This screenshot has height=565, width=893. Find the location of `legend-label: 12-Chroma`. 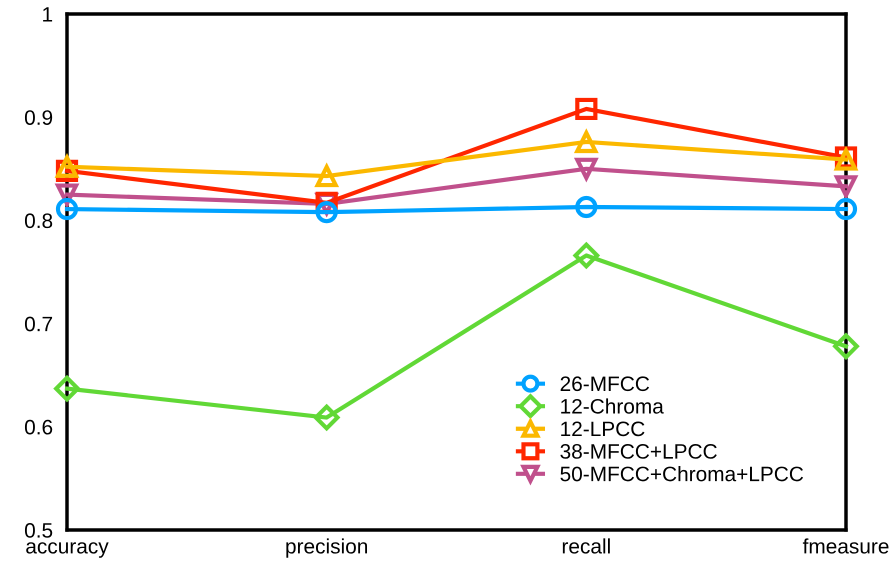

legend-label: 12-Chroma is located at coordinates (612, 406).